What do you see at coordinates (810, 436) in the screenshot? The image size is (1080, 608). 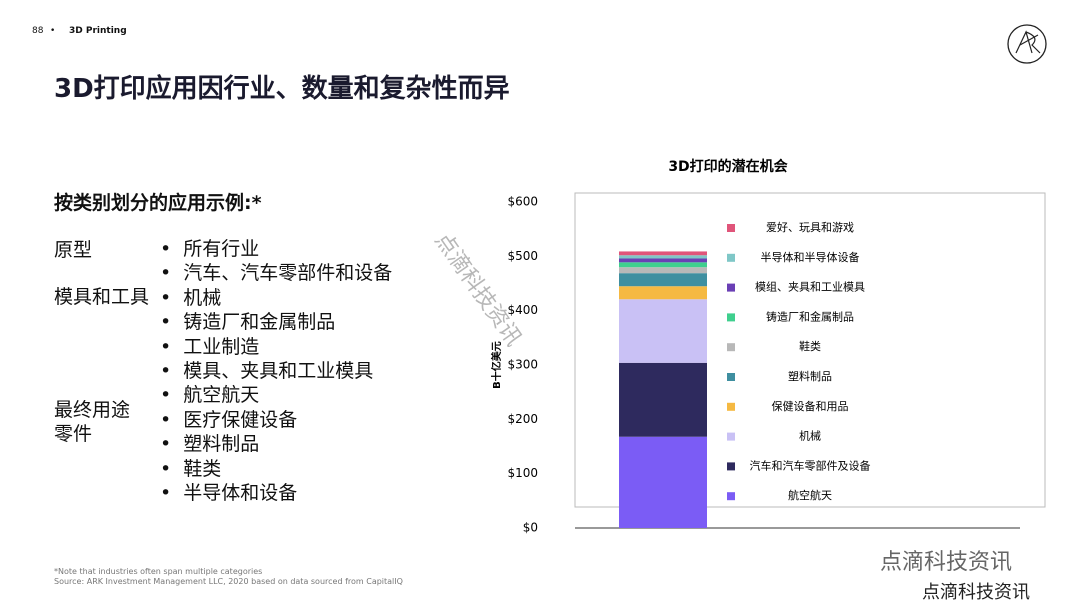 I see `legend-label: 机械` at bounding box center [810, 436].